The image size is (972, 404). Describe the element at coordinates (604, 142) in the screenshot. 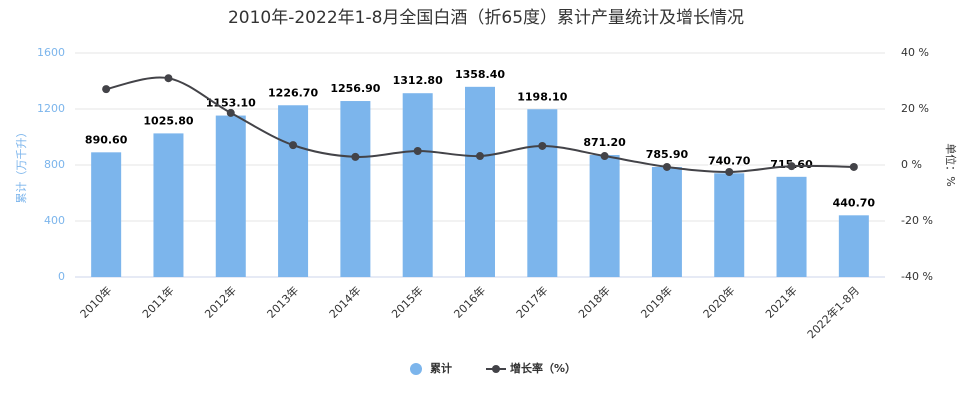

I see `value-label: 871.20` at that location.